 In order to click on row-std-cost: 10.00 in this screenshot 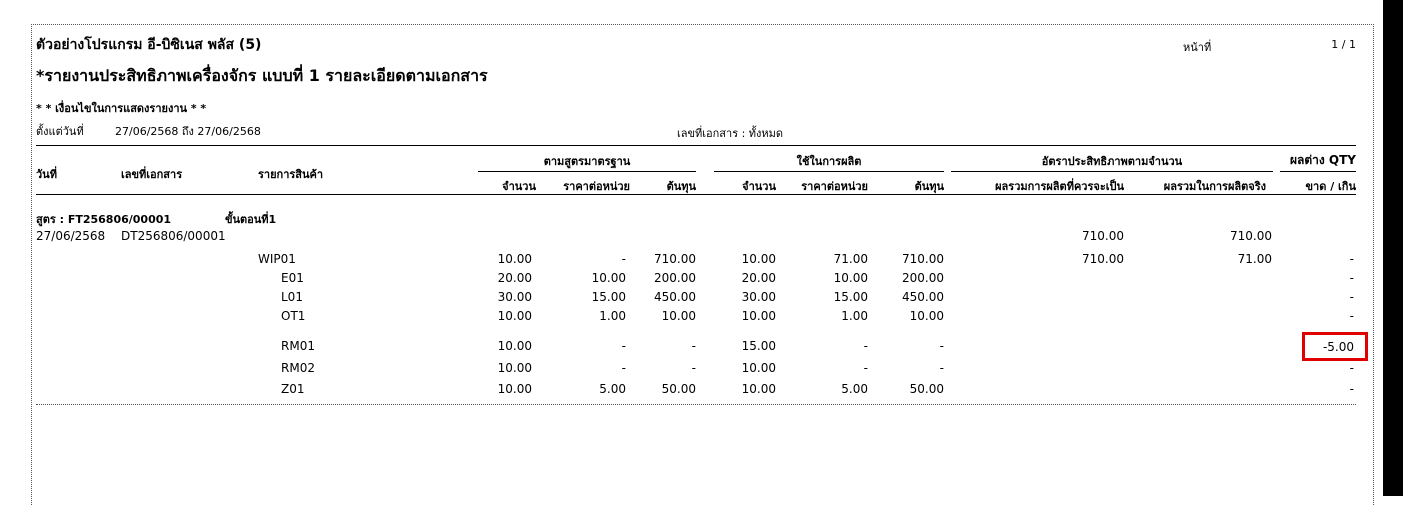, I will do `click(678, 316)`.